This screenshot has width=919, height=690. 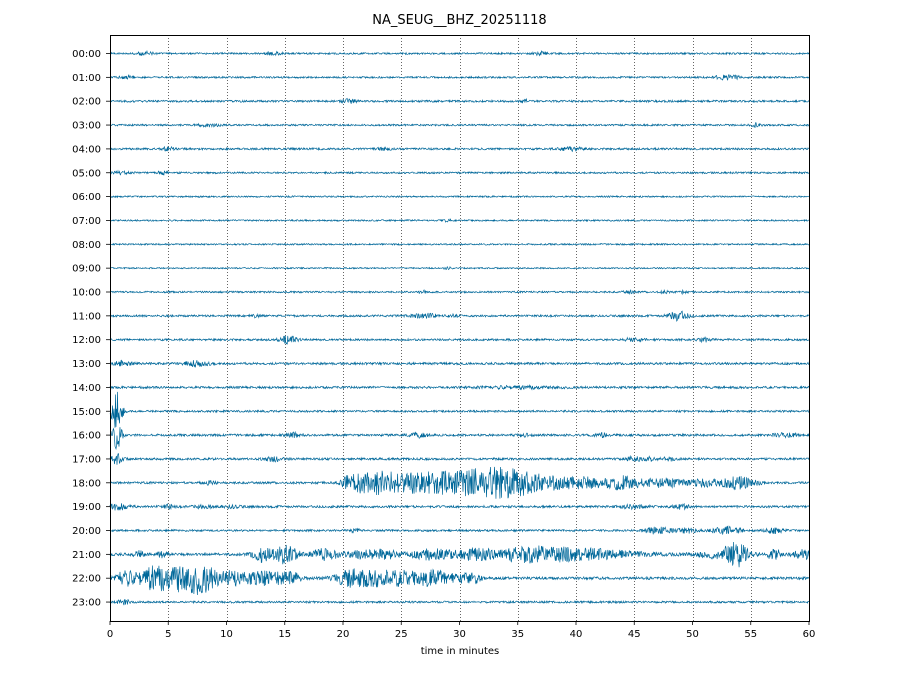 What do you see at coordinates (86, 483) in the screenshot?
I see `y-tick-label: 18:00` at bounding box center [86, 483].